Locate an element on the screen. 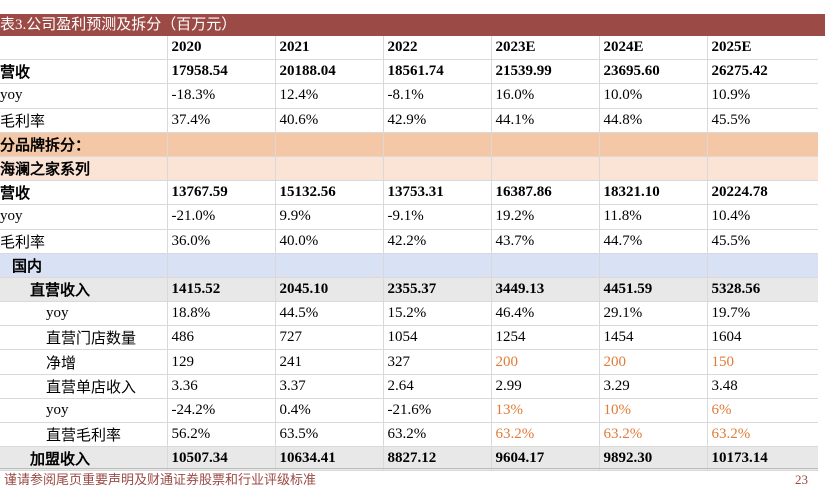  table-row: 直营门店数量 486 727 1054 1254 1454 1604 is located at coordinates (409, 338).